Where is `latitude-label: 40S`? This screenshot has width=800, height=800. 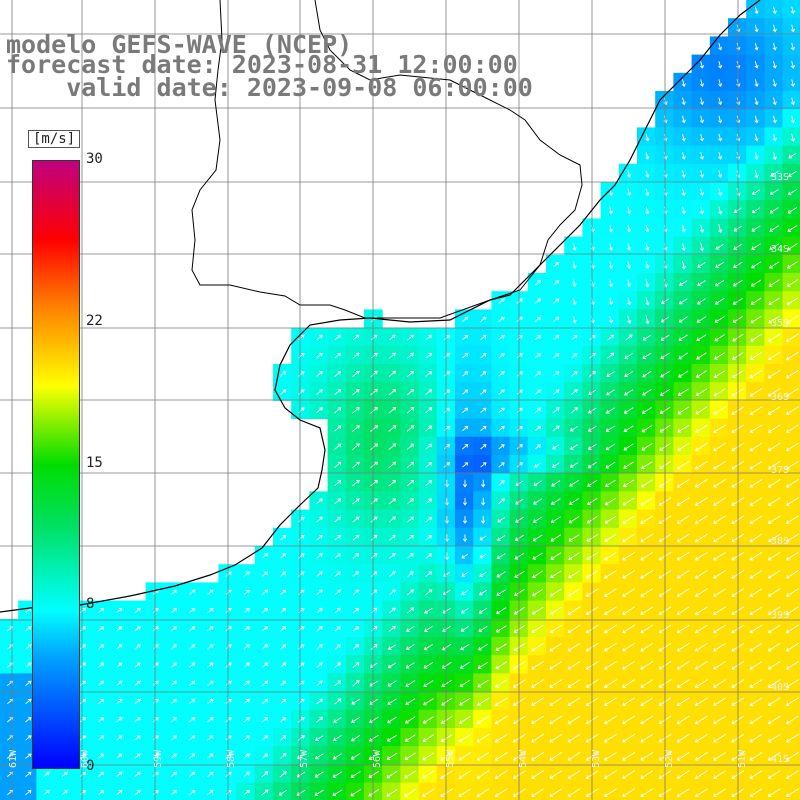
latitude-label: 40S is located at coordinates (780, 687).